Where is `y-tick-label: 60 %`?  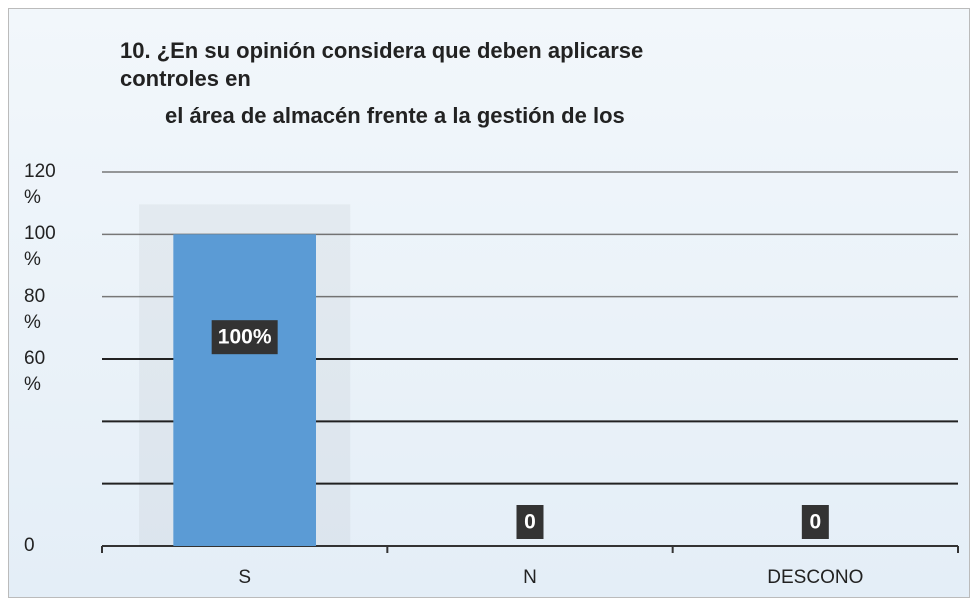
y-tick-label: 60 % is located at coordinates (35, 371).